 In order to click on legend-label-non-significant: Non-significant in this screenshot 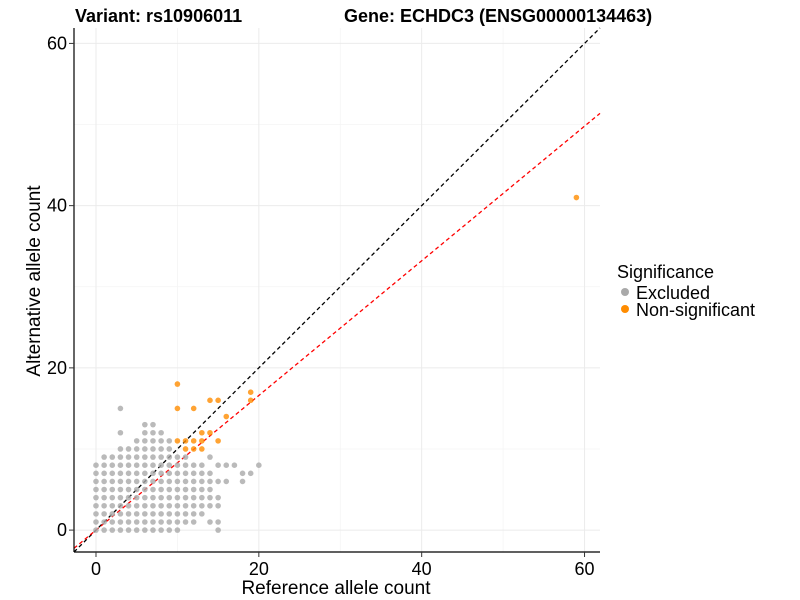, I will do `click(695, 310)`.